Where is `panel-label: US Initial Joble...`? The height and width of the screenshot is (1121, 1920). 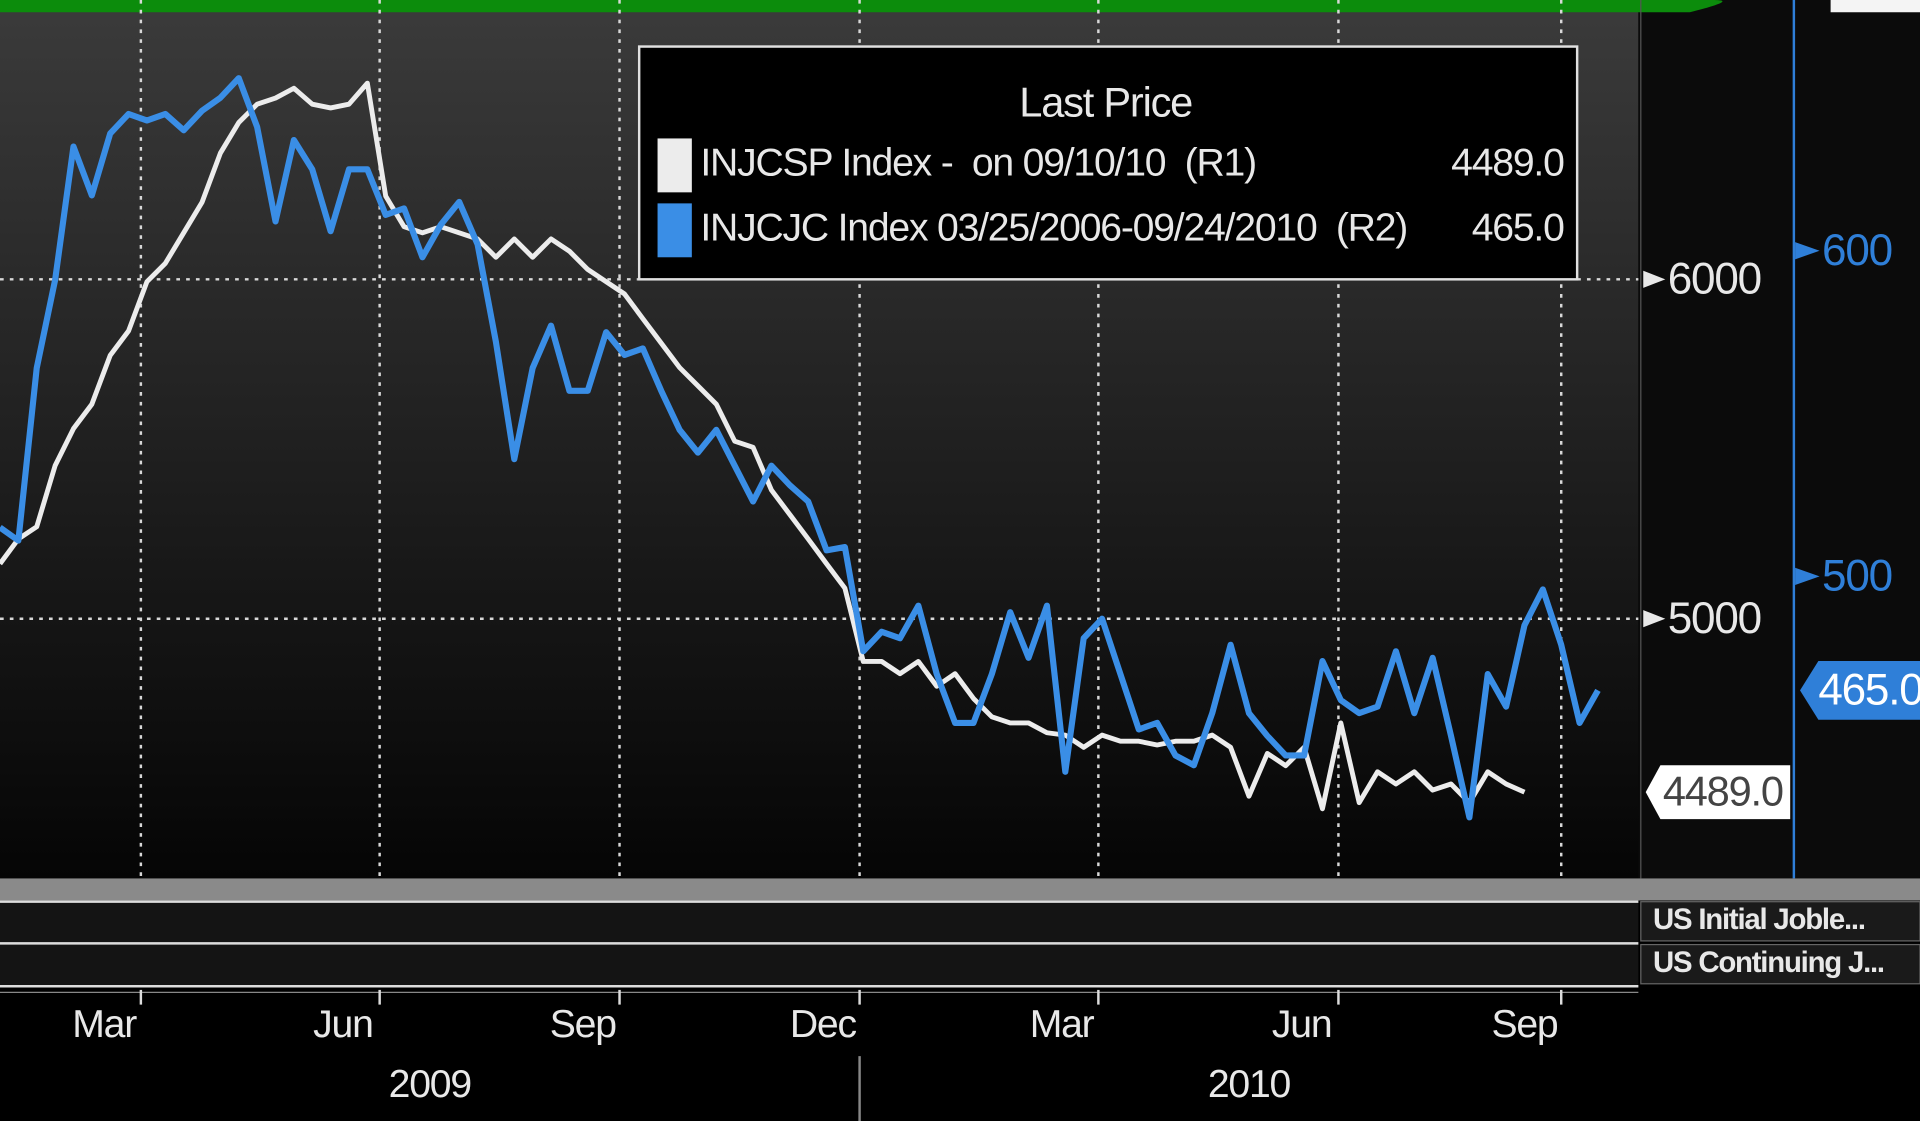 panel-label: US Initial Joble... is located at coordinates (1759, 919).